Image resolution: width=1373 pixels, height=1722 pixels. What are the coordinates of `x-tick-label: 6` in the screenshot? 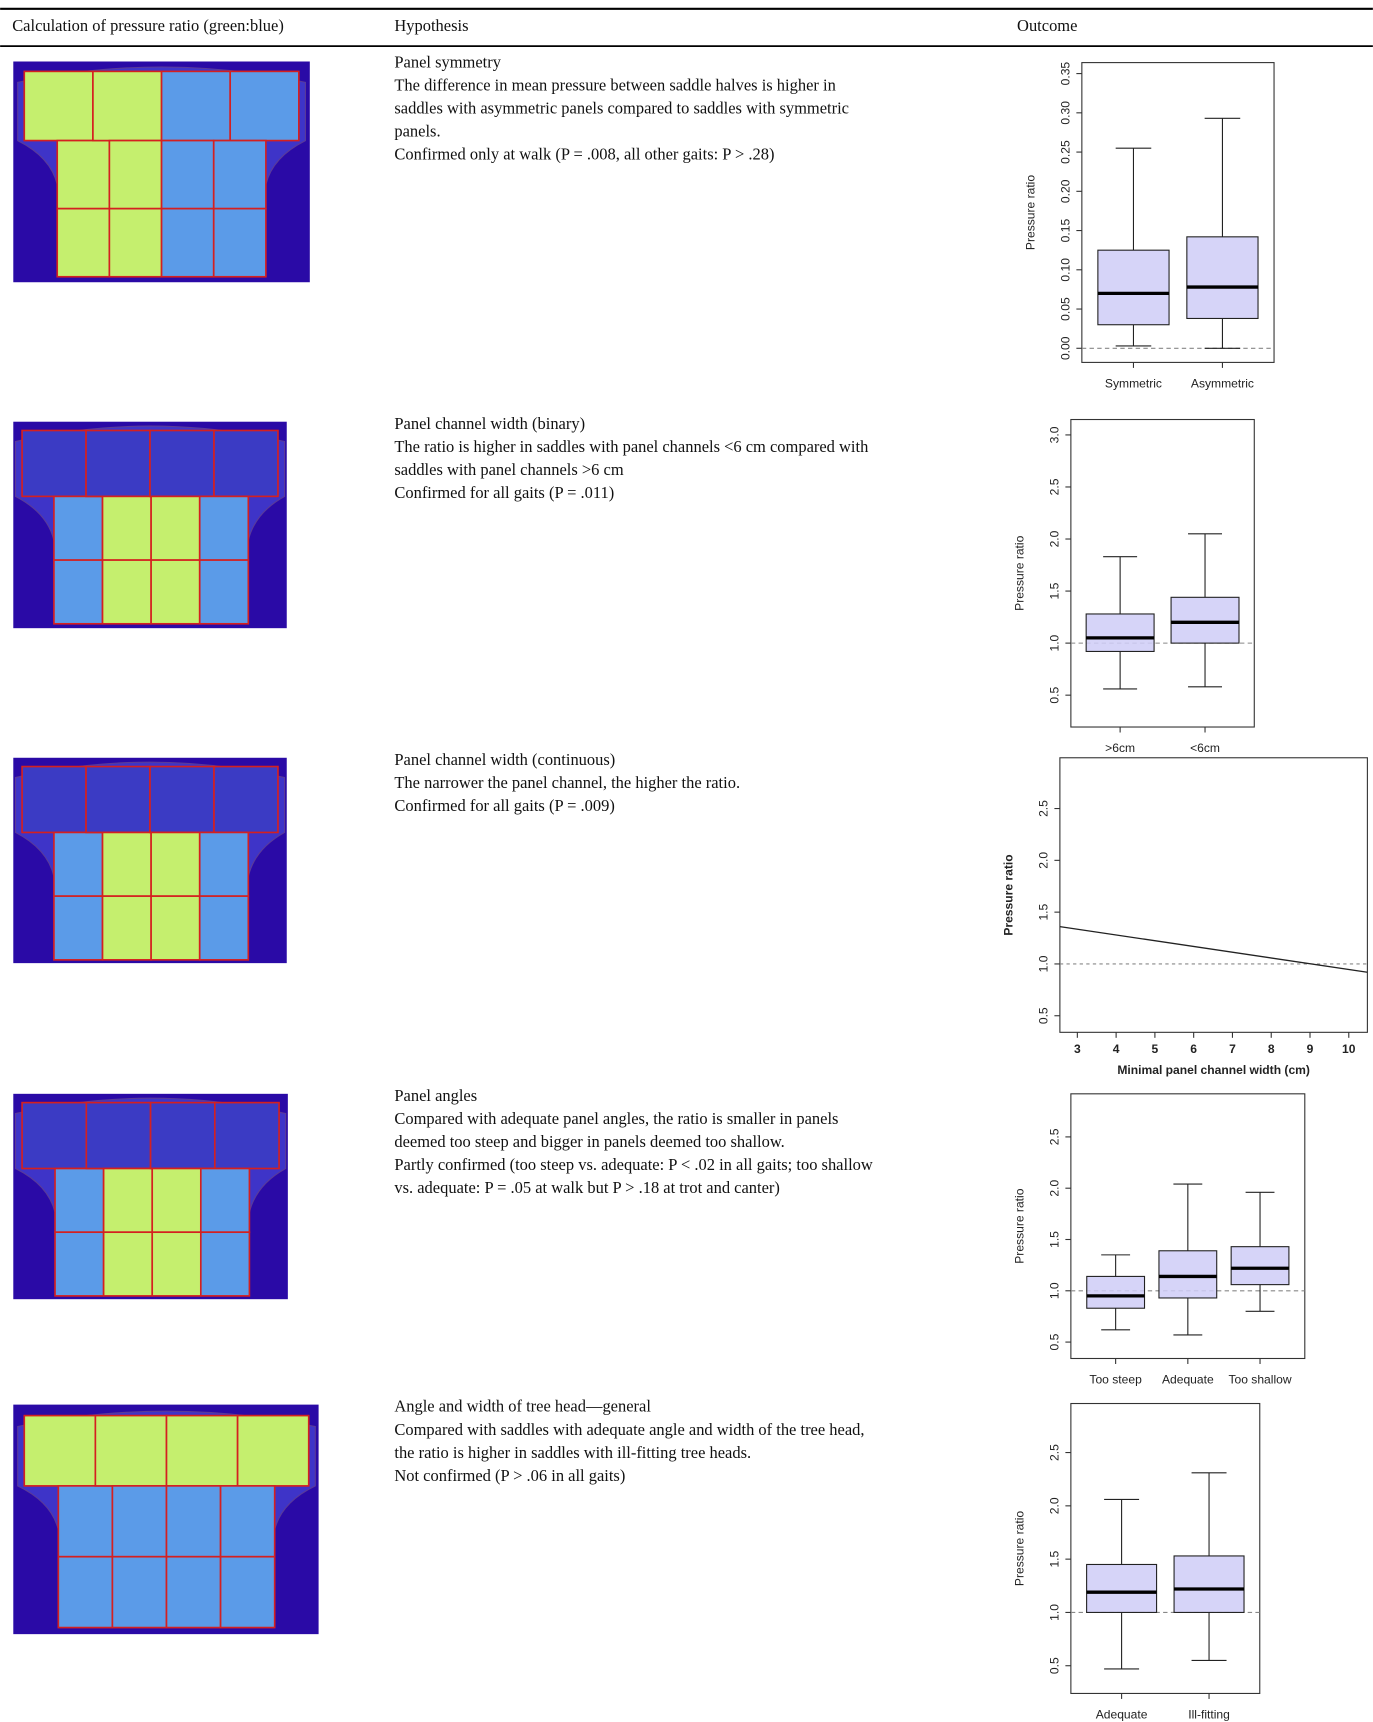 It's located at (1193, 1049).